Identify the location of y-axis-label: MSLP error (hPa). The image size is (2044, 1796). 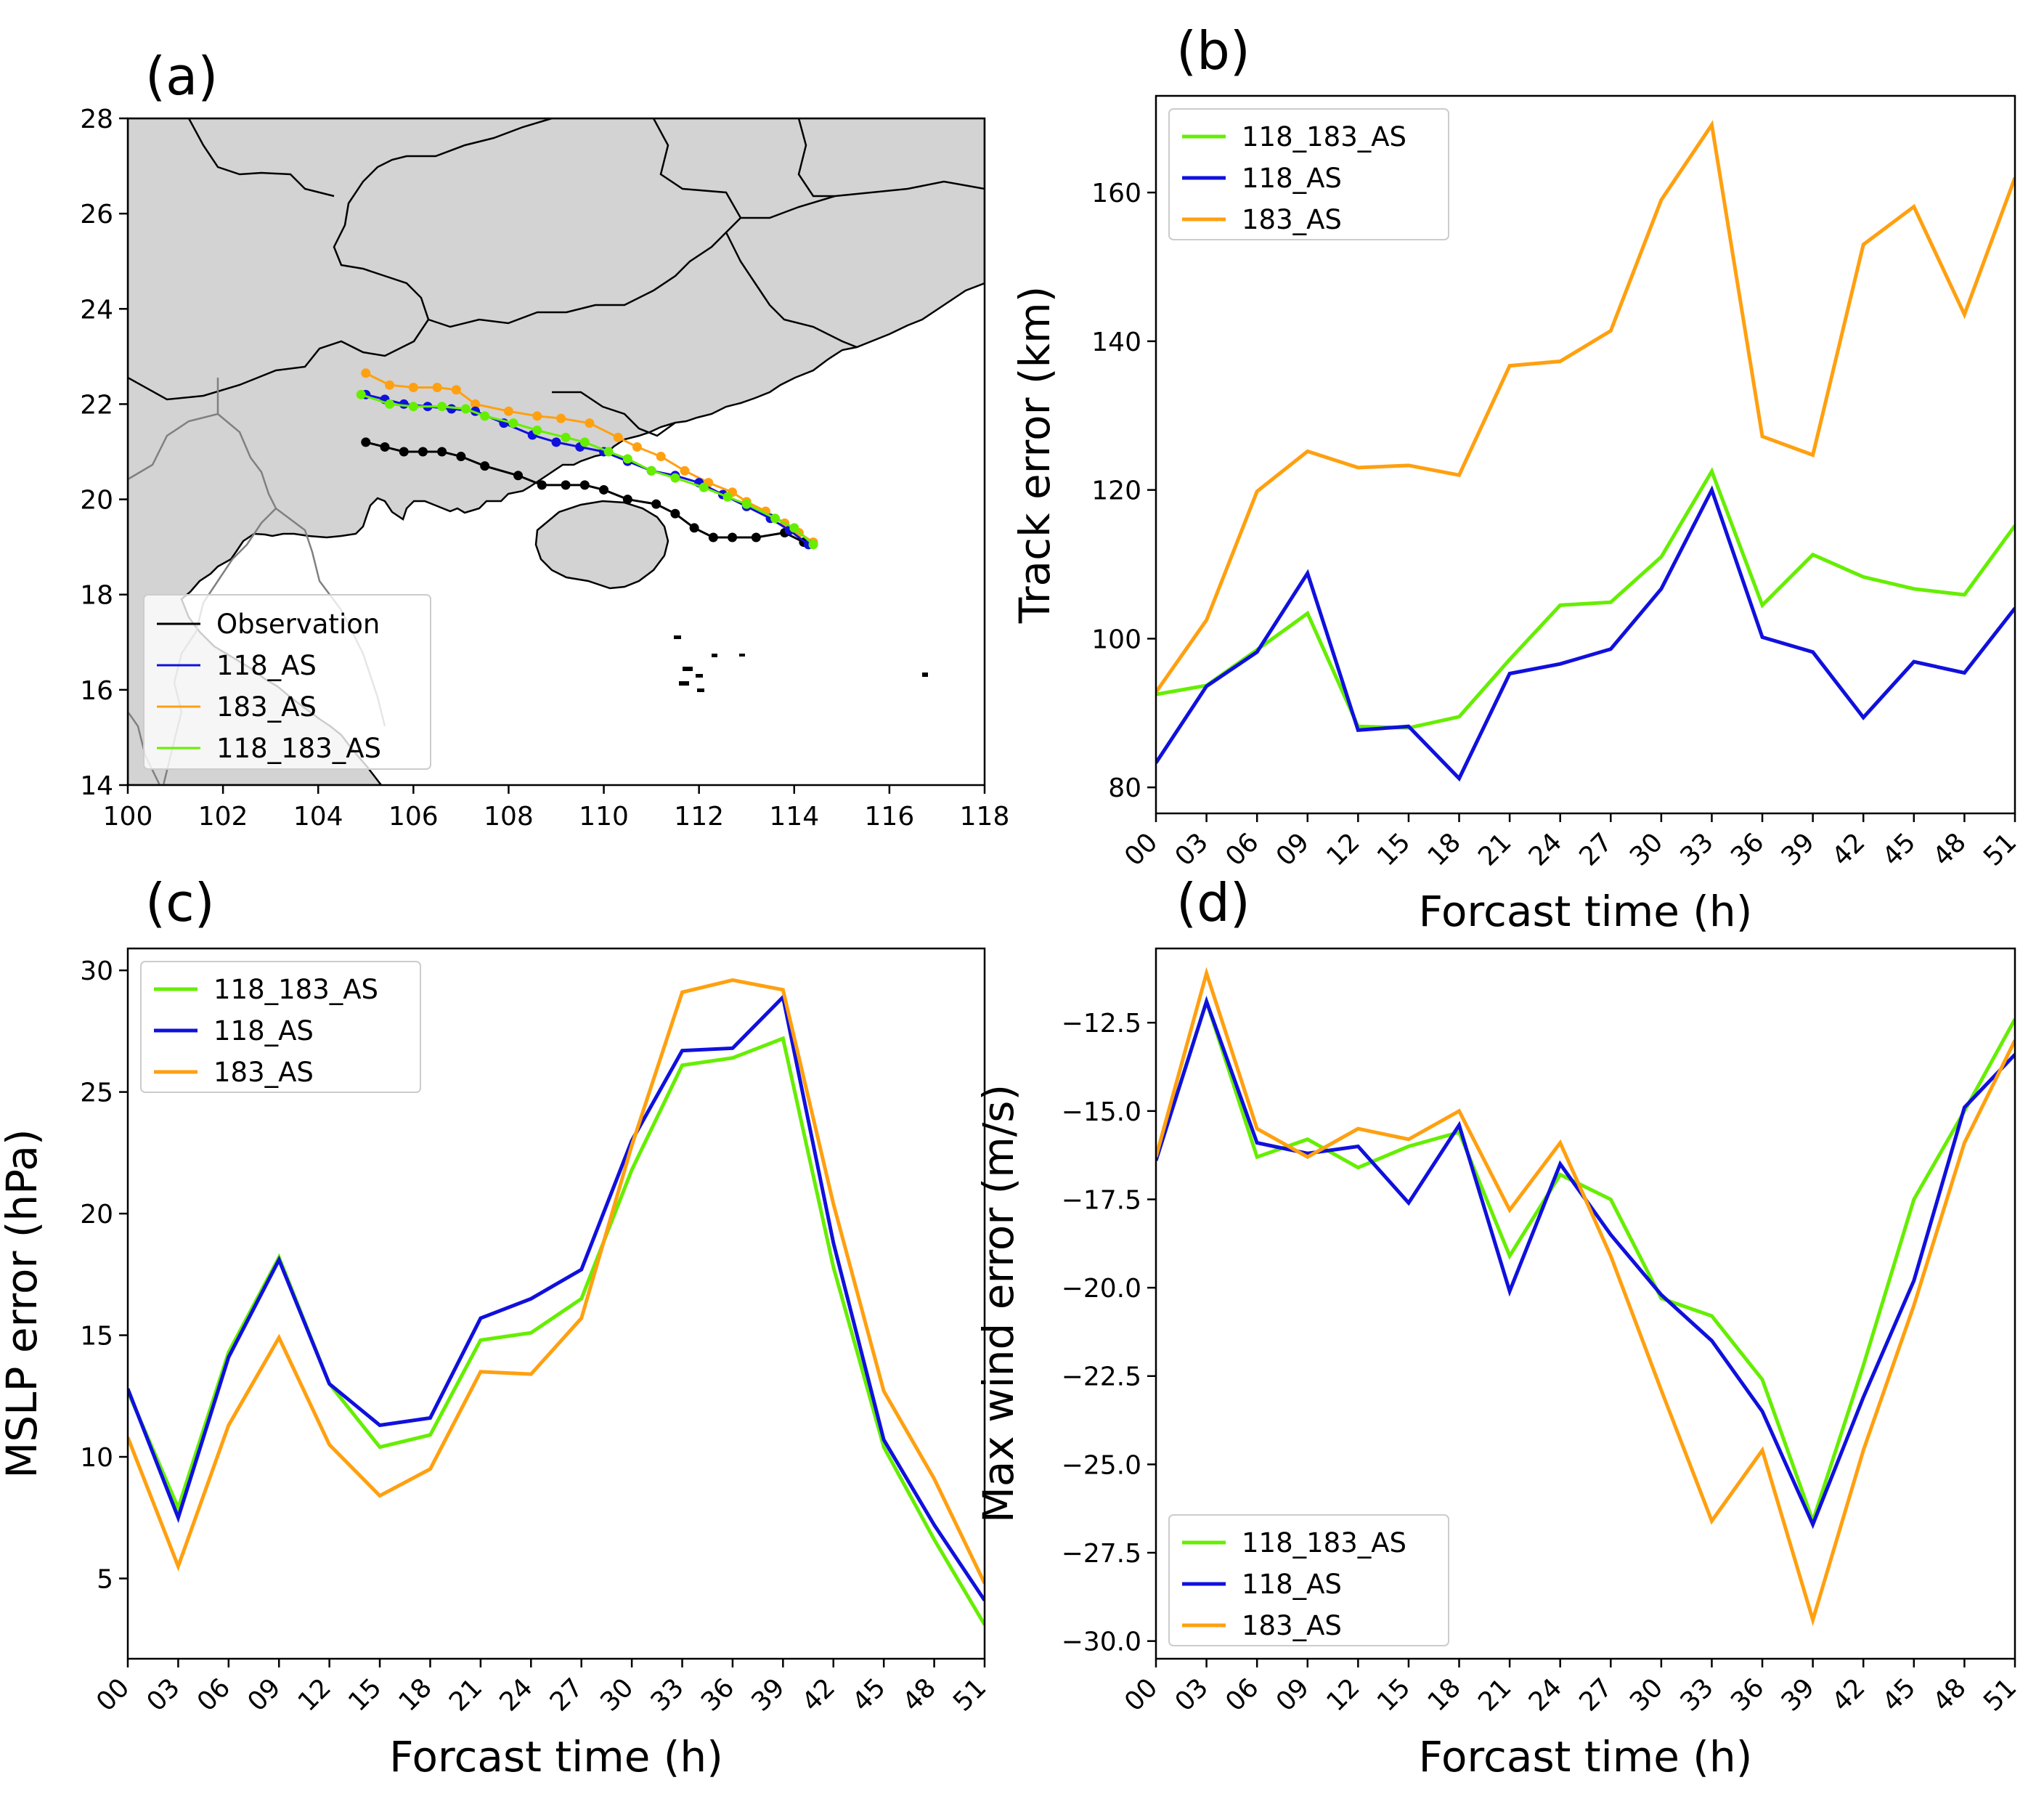
(23, 1303).